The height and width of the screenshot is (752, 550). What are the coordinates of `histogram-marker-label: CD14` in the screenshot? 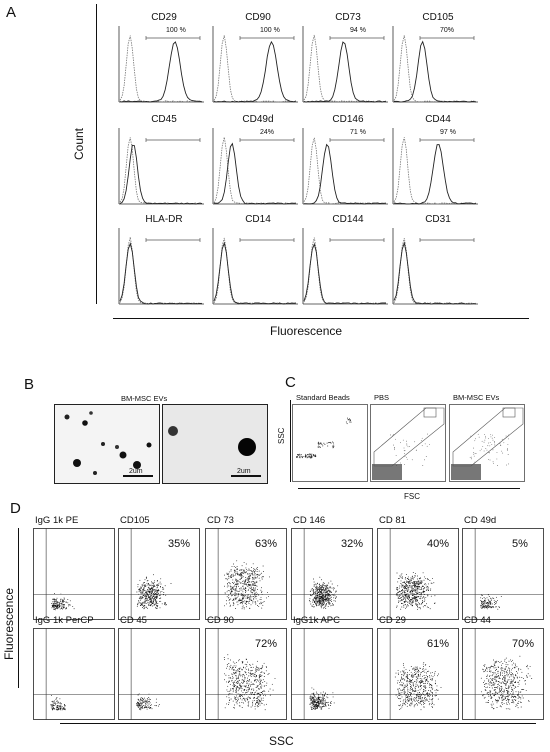 It's located at (258, 219).